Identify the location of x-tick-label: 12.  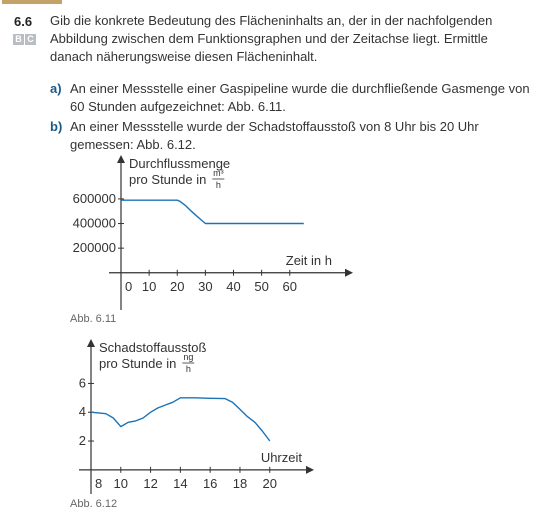
(150, 483).